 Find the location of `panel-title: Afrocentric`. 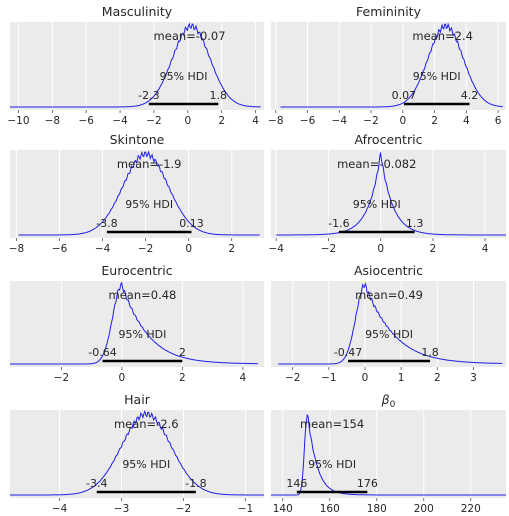

panel-title: Afrocentric is located at coordinates (389, 139).